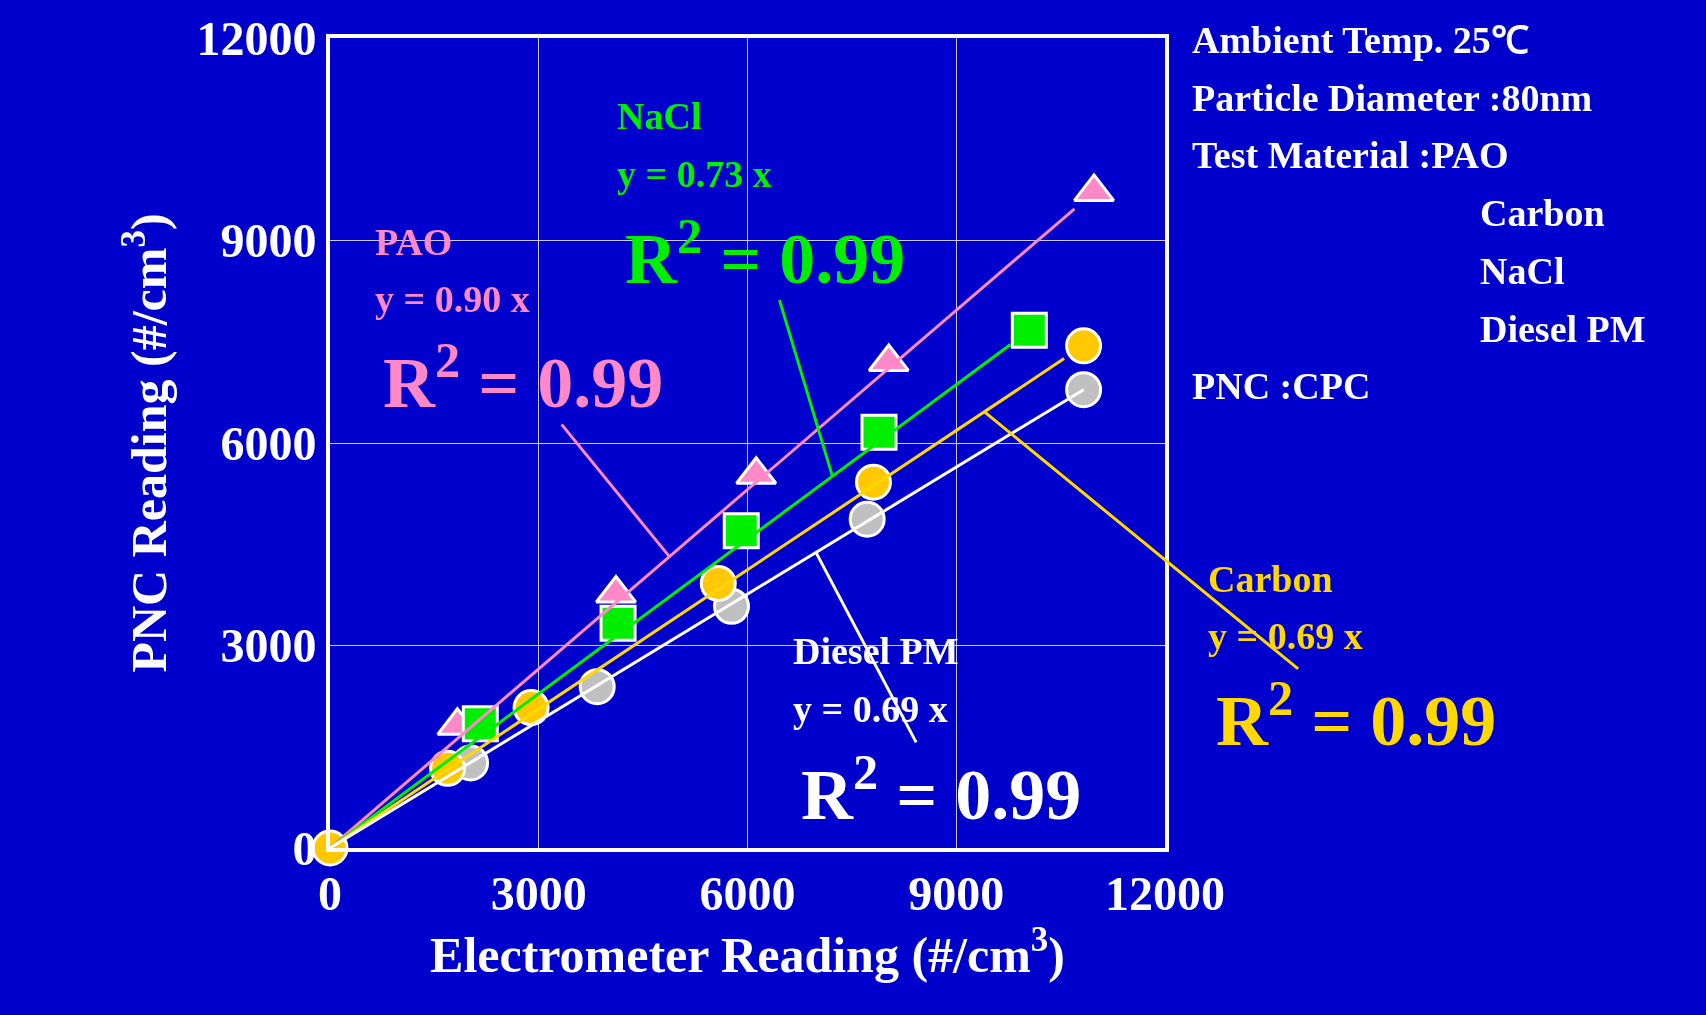 The image size is (1706, 1015). What do you see at coordinates (538, 893) in the screenshot?
I see `x-tick-label: 3000` at bounding box center [538, 893].